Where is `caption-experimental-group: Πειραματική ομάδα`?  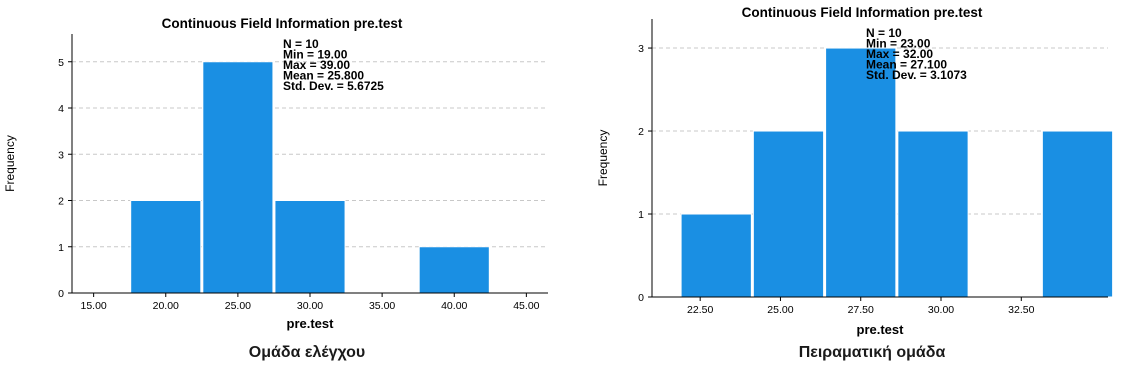
caption-experimental-group: Πειραματική ομάδα is located at coordinates (872, 352).